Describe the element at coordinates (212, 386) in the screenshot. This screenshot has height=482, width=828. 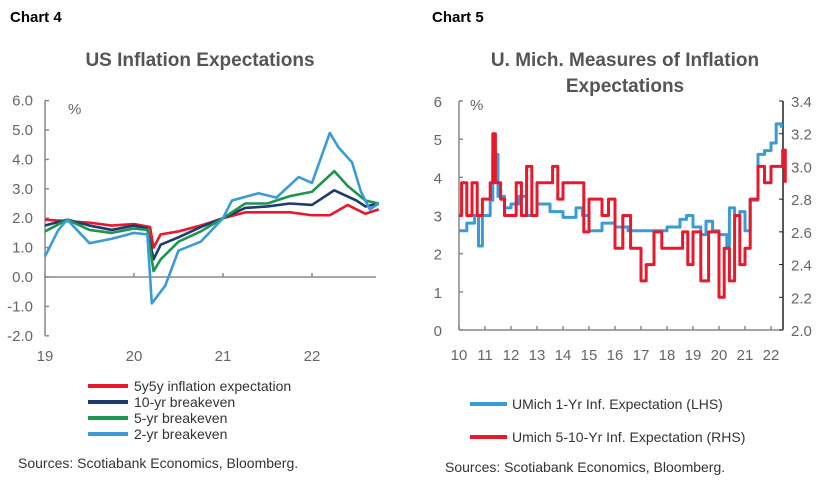
I see `legend-label: 5y5y inflation expectation` at that location.